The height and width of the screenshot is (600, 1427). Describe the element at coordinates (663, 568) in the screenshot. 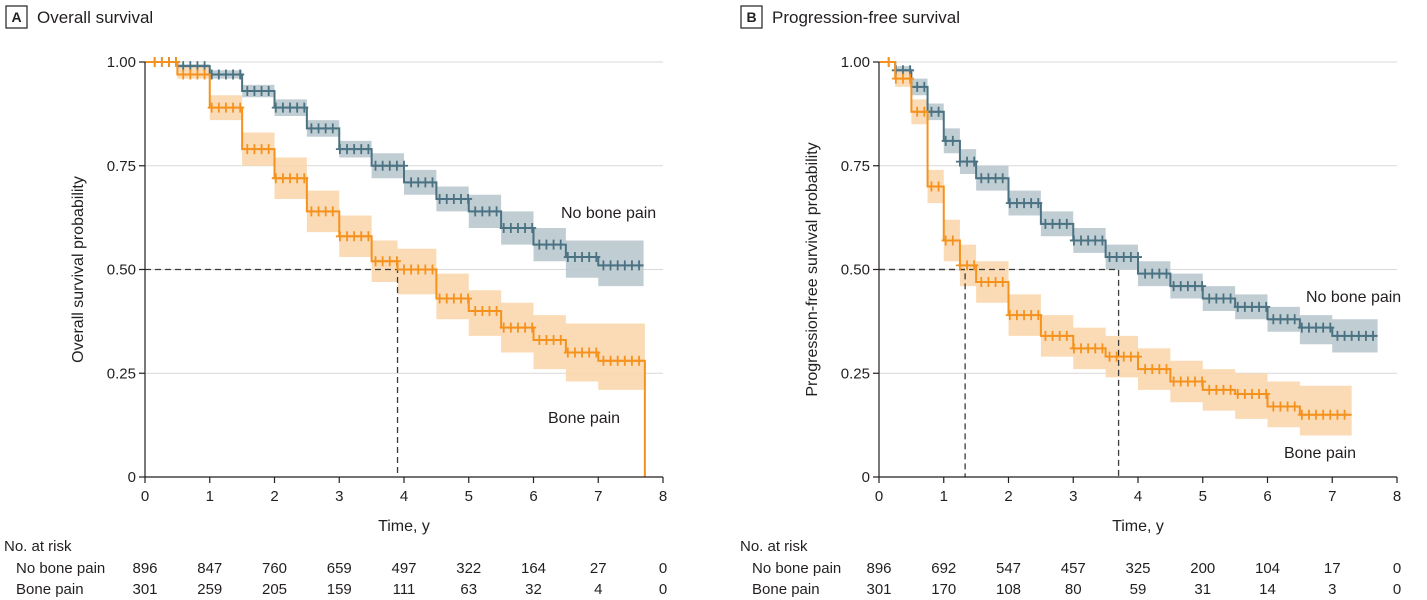

I see `at-risk-count: 0` at that location.